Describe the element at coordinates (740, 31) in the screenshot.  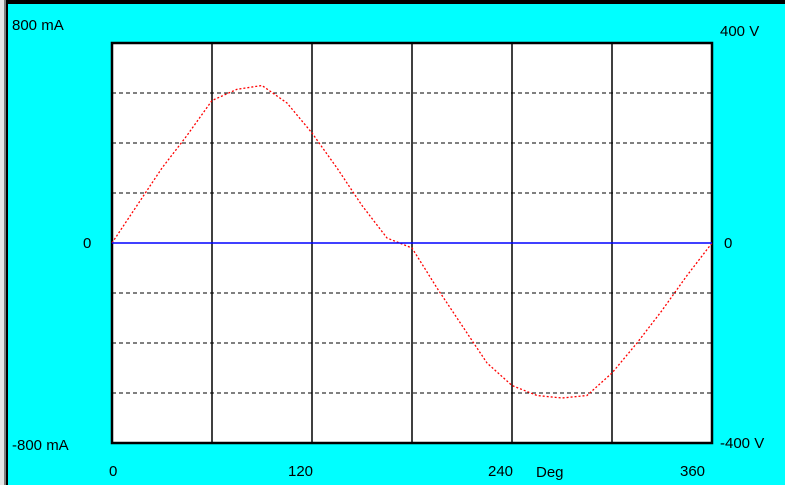
I see `right-axis-max-label: 400 V` at that location.